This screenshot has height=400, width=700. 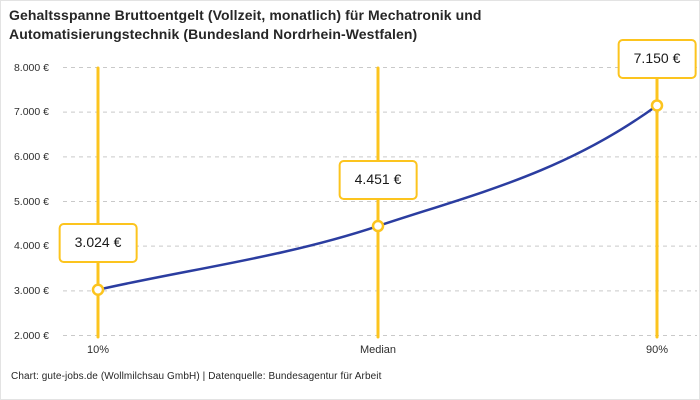 What do you see at coordinates (31, 156) in the screenshot?
I see `y-tick-label: 6.000 €` at bounding box center [31, 156].